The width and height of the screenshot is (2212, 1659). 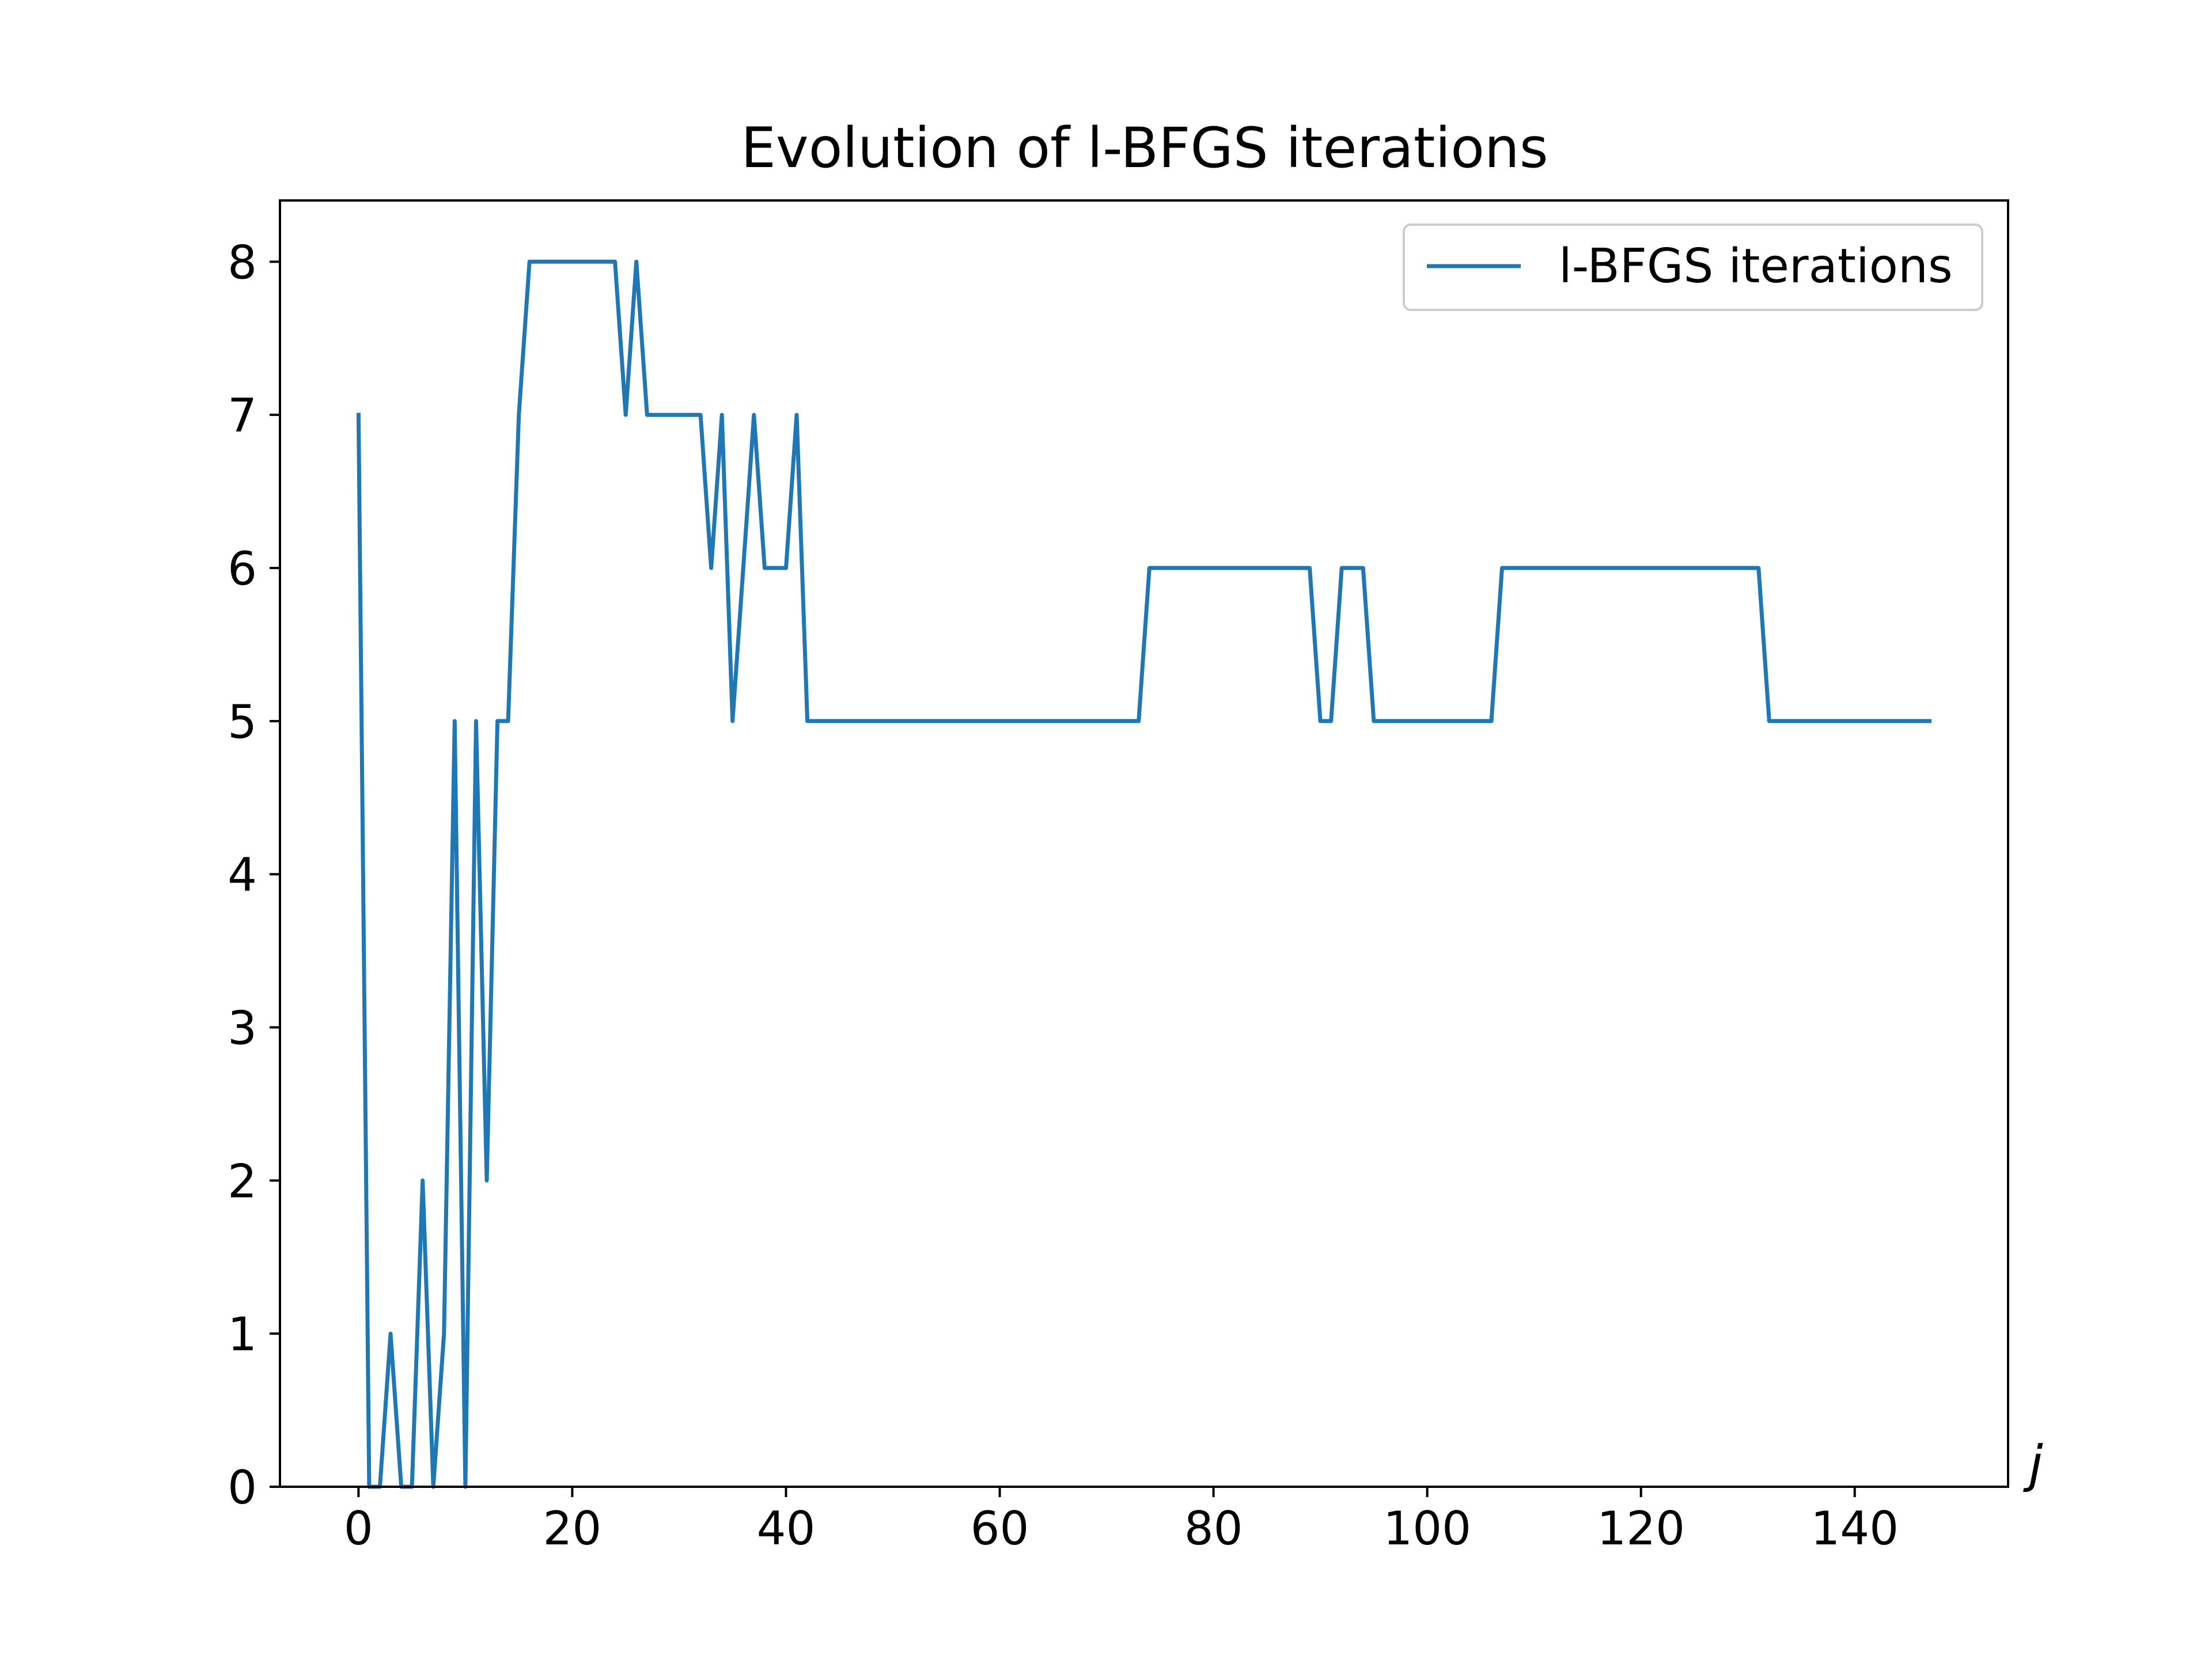 I want to click on legend-box, so click(x=1693, y=267).